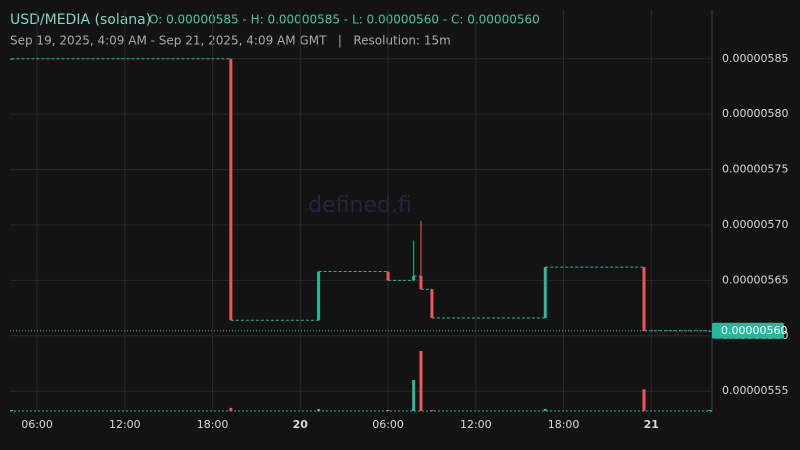 This screenshot has height=450, width=800. Describe the element at coordinates (301, 424) in the screenshot. I see `x-tick-label: 20` at that location.